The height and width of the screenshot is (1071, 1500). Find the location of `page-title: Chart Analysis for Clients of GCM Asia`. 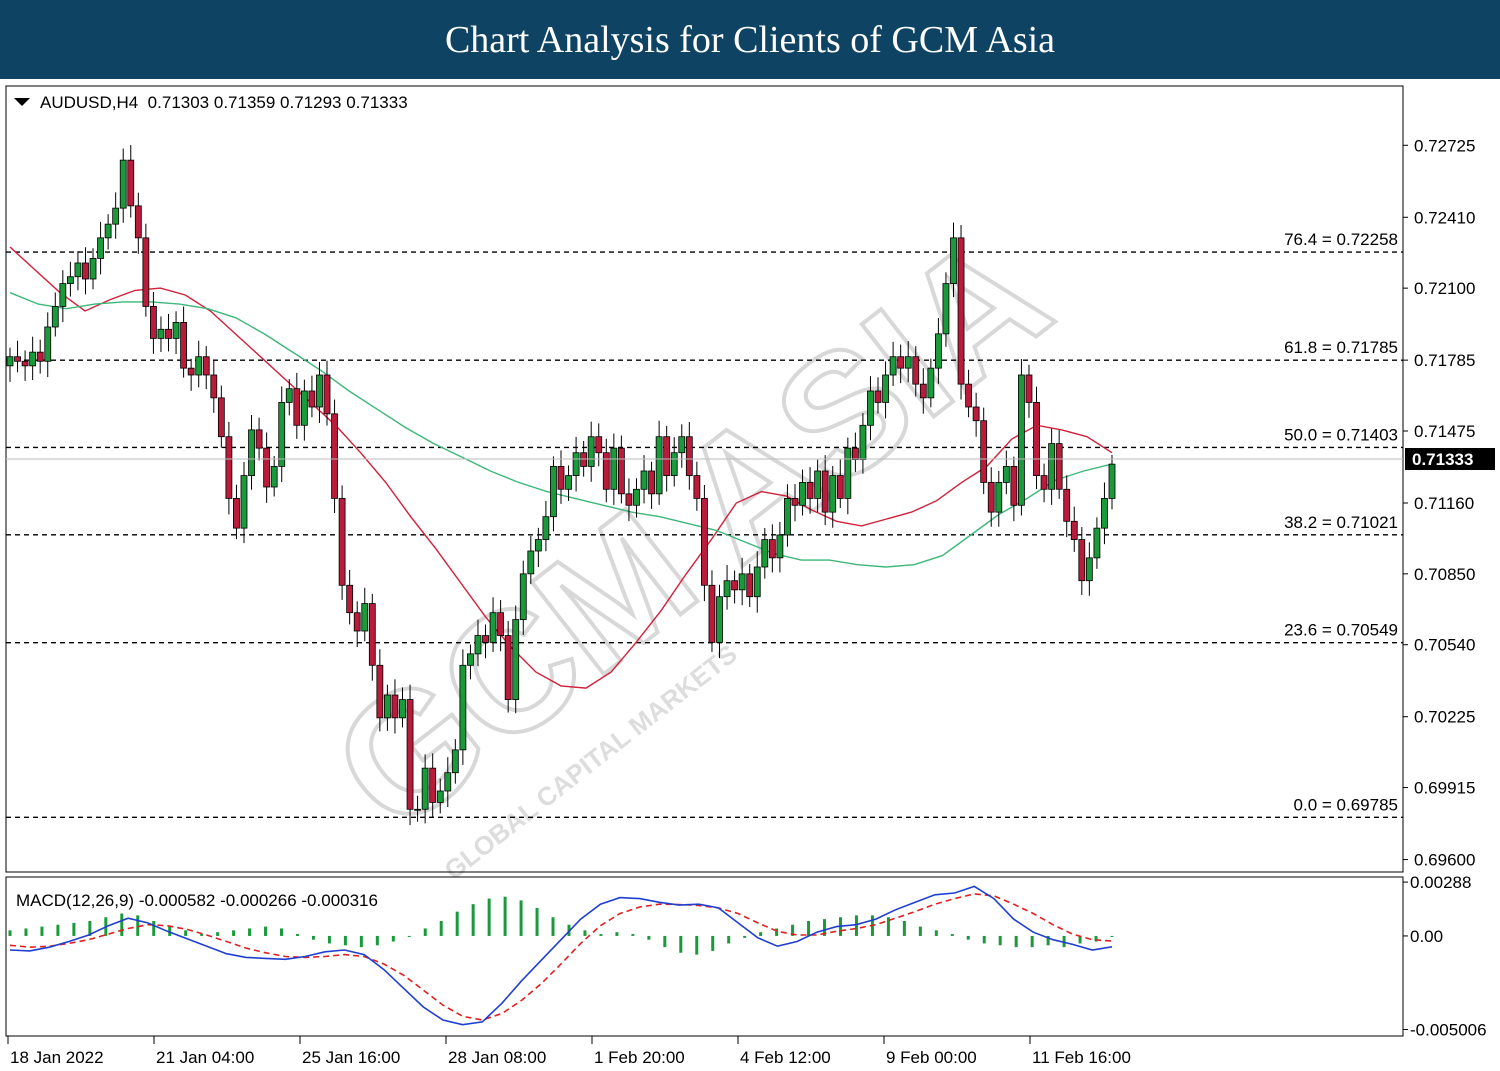

page-title: Chart Analysis for Clients of GCM Asia is located at coordinates (750, 39).